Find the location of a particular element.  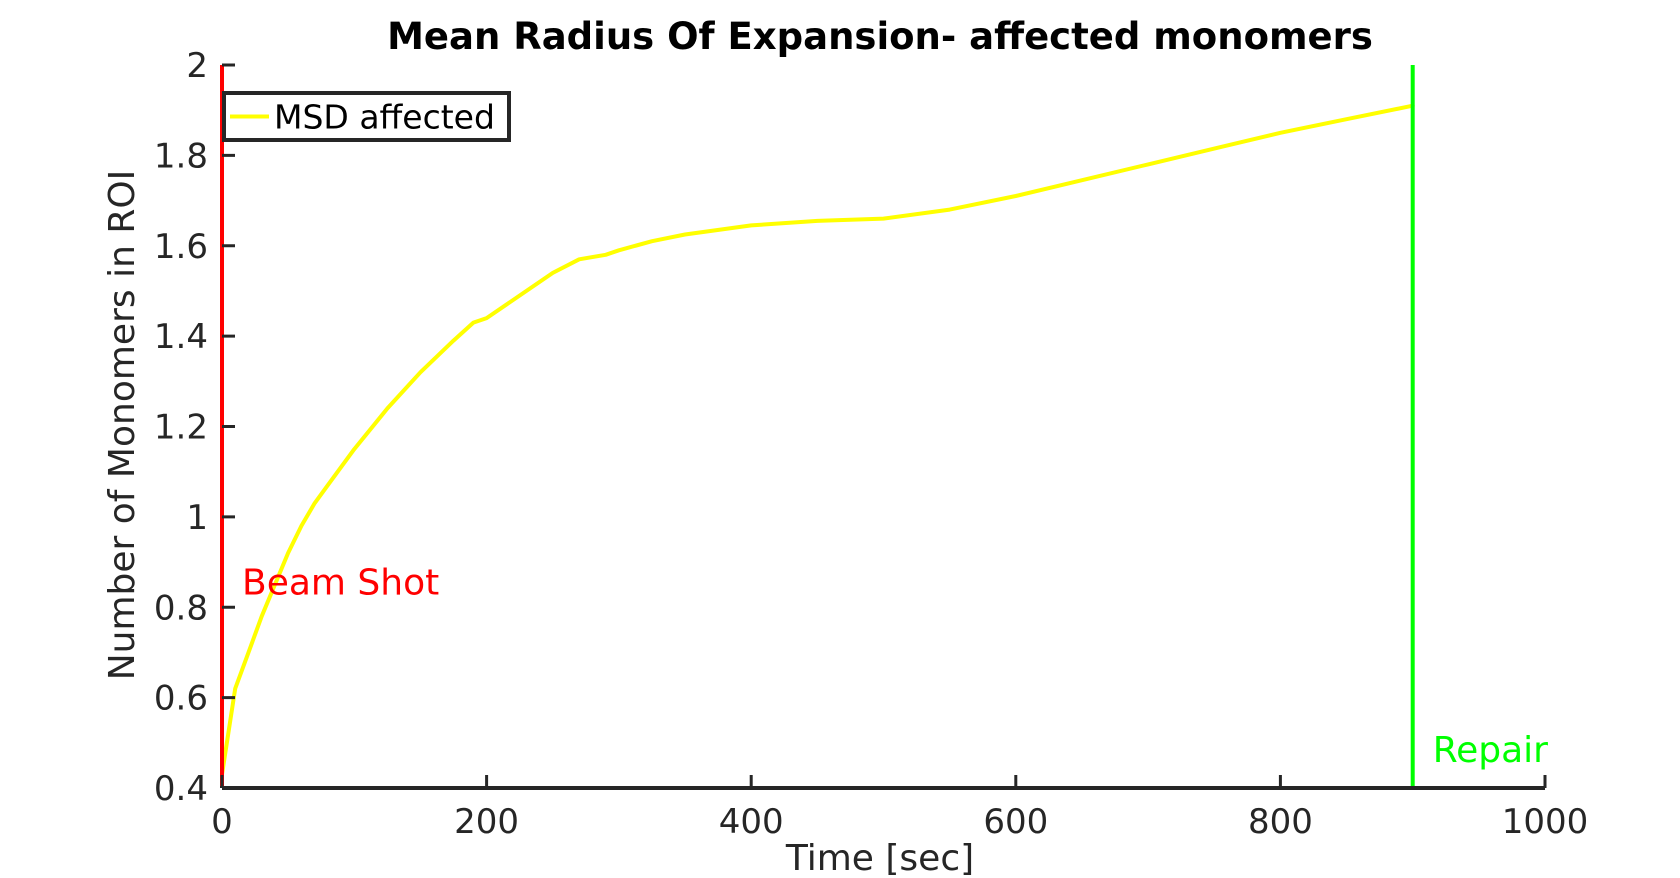

x-axis-label: Time [sec] is located at coordinates (879, 858).